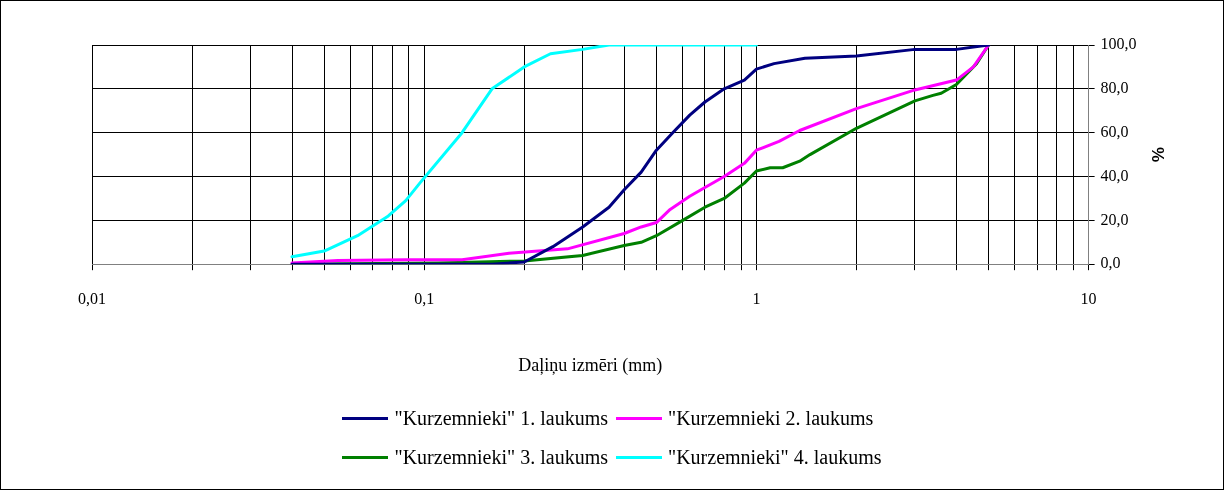  I want to click on y-tick-label: 80,0, so click(1114, 88).